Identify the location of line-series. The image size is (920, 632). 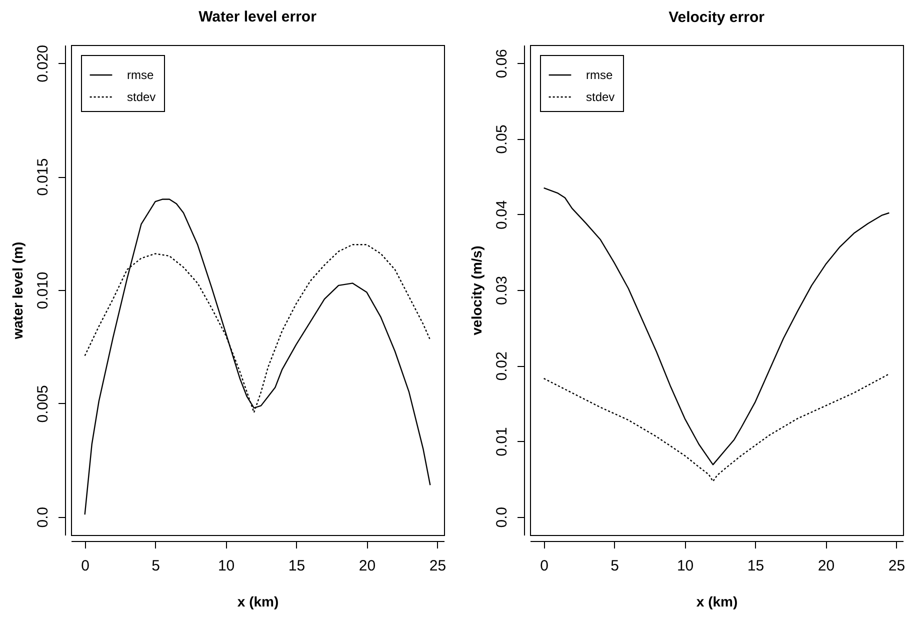
(716, 427).